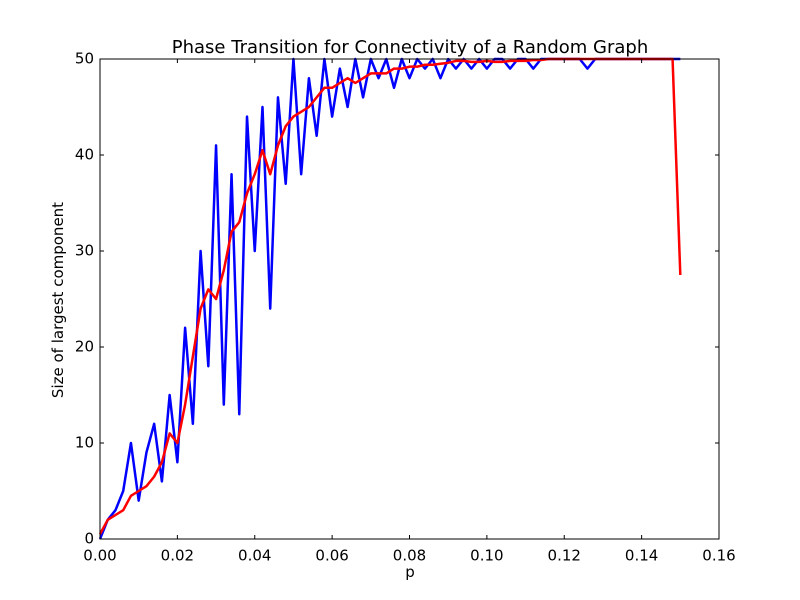 This screenshot has height=600, width=800. Describe the element at coordinates (84, 443) in the screenshot. I see `y-tick-label: 10` at that location.